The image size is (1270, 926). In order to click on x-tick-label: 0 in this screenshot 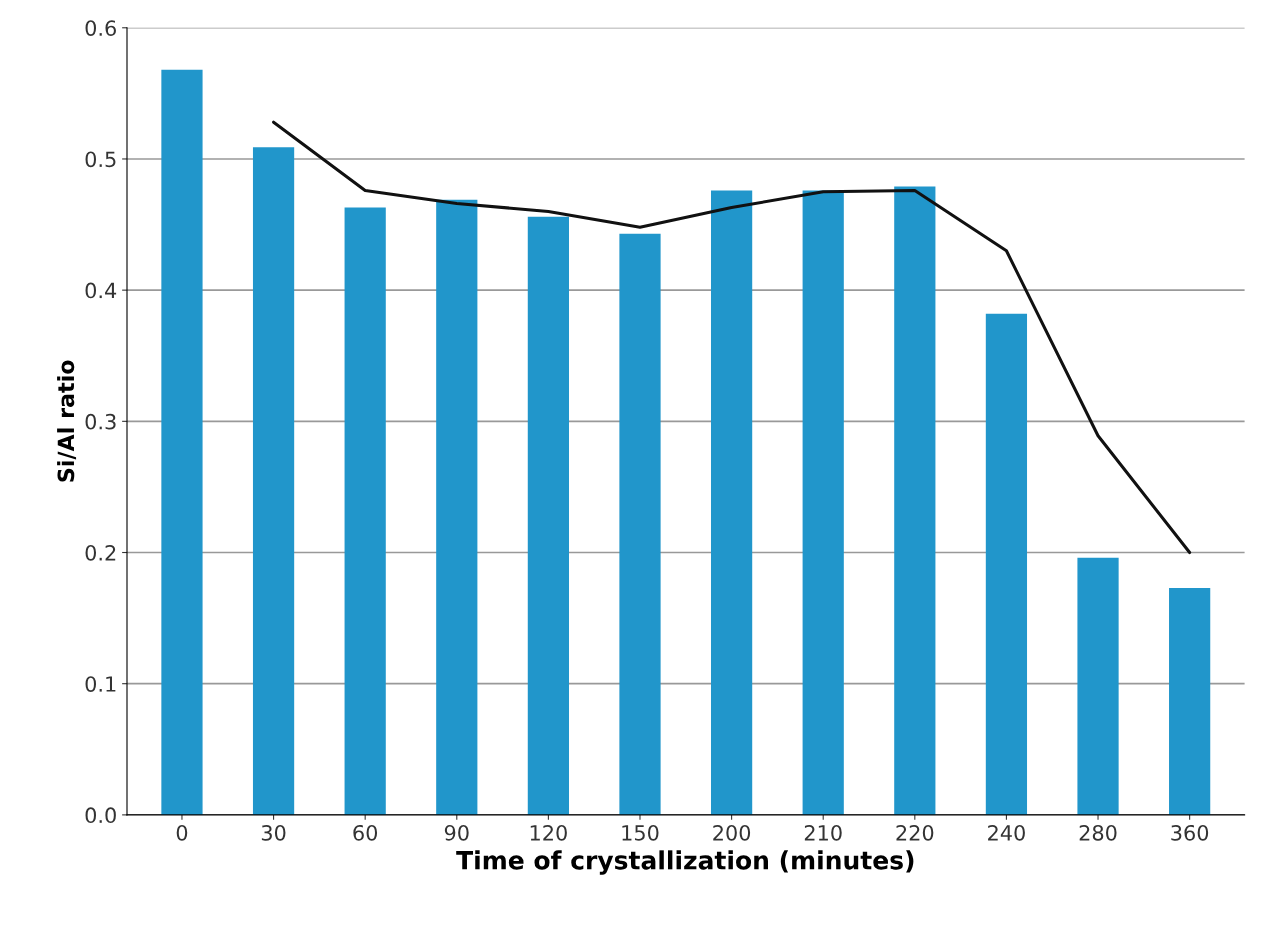, I will do `click(182, 832)`.